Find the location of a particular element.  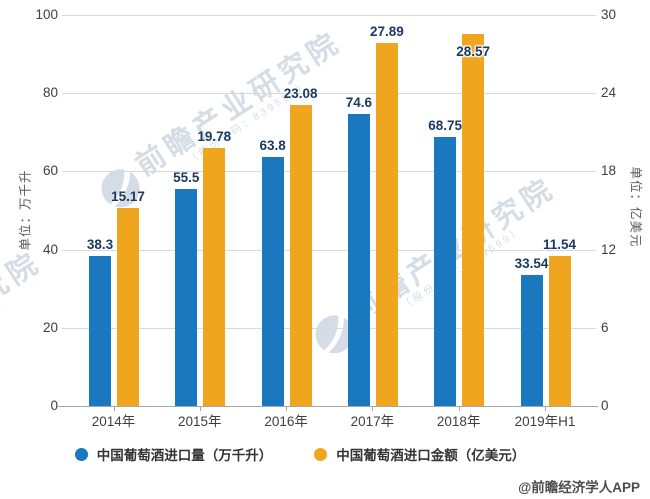

legend-item-import-volume: 中国葡萄酒进口量（万千升） is located at coordinates (173, 454).